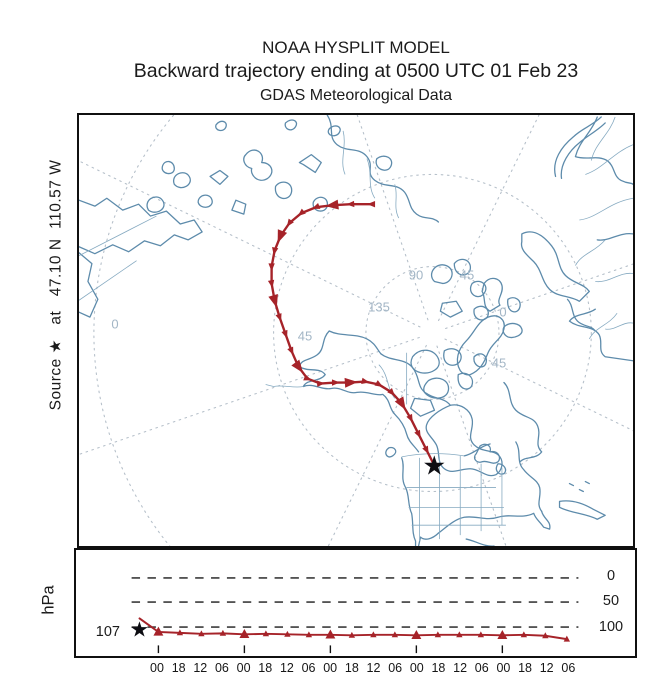  What do you see at coordinates (56, 285) in the screenshot?
I see `source-location-label: Source ★ at 47.10 N 110.57 W` at bounding box center [56, 285].